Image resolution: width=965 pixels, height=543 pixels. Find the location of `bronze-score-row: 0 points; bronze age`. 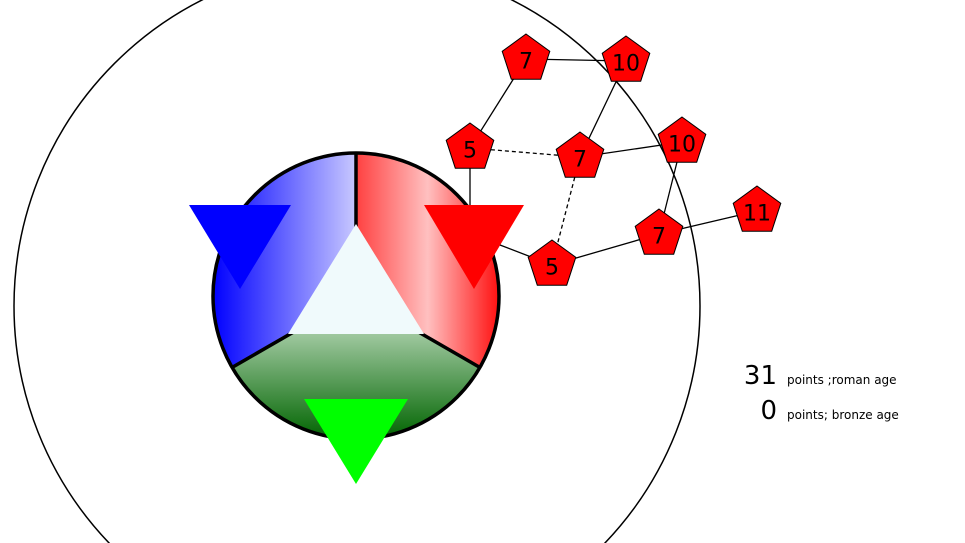

bronze-score-row: 0 points; bronze age is located at coordinates (818, 411).